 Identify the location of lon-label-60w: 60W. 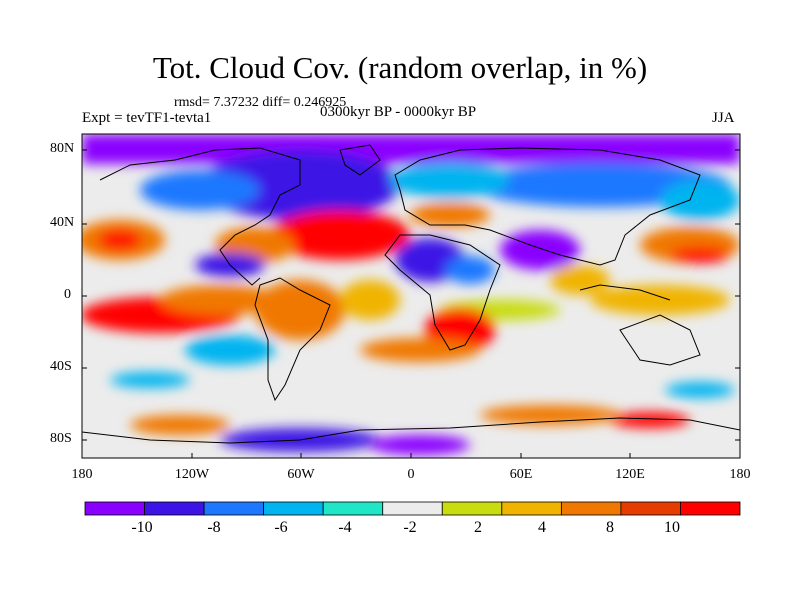
(301, 474).